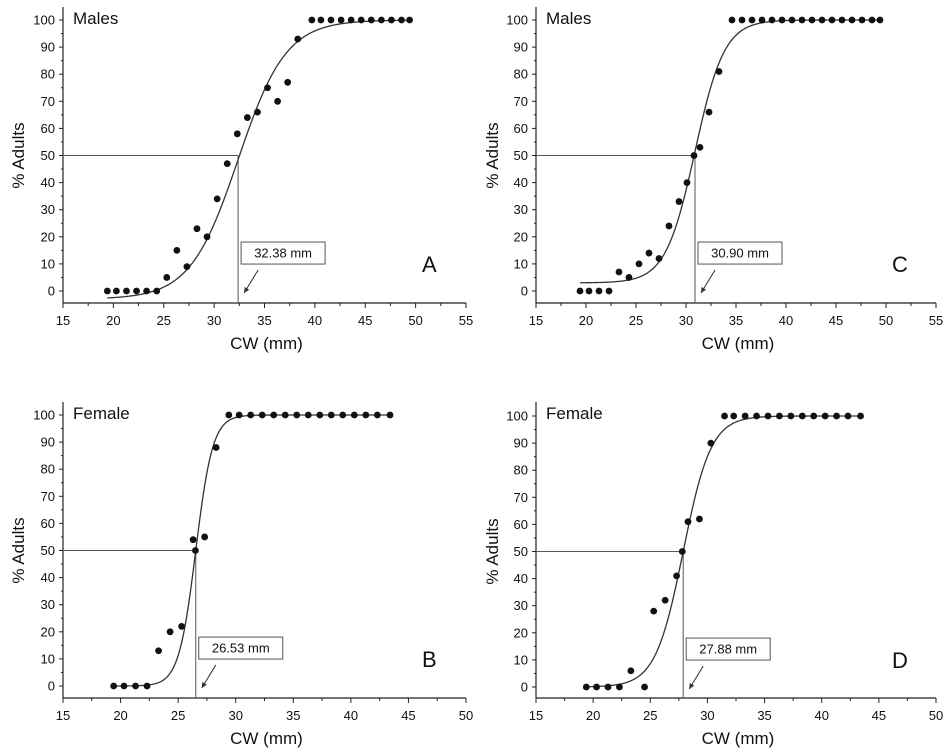 The height and width of the screenshot is (753, 946). I want to click on x-tick-label: 30, so click(686, 320).